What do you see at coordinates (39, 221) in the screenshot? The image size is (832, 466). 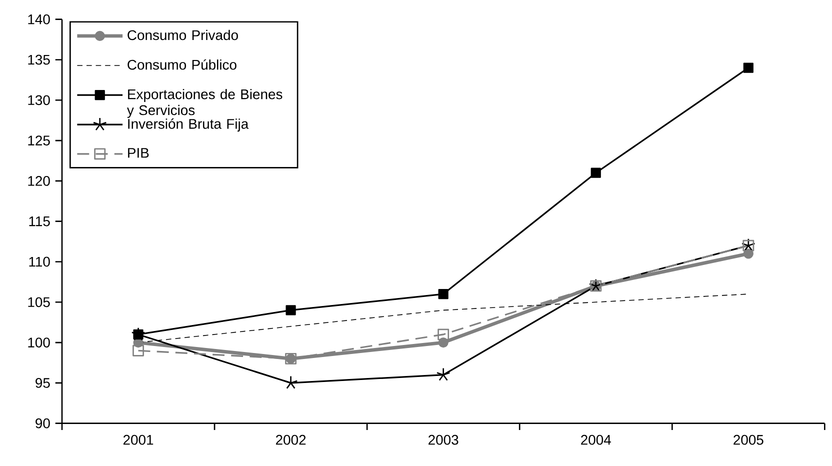 I see `y-tick-label: 115` at bounding box center [39, 221].